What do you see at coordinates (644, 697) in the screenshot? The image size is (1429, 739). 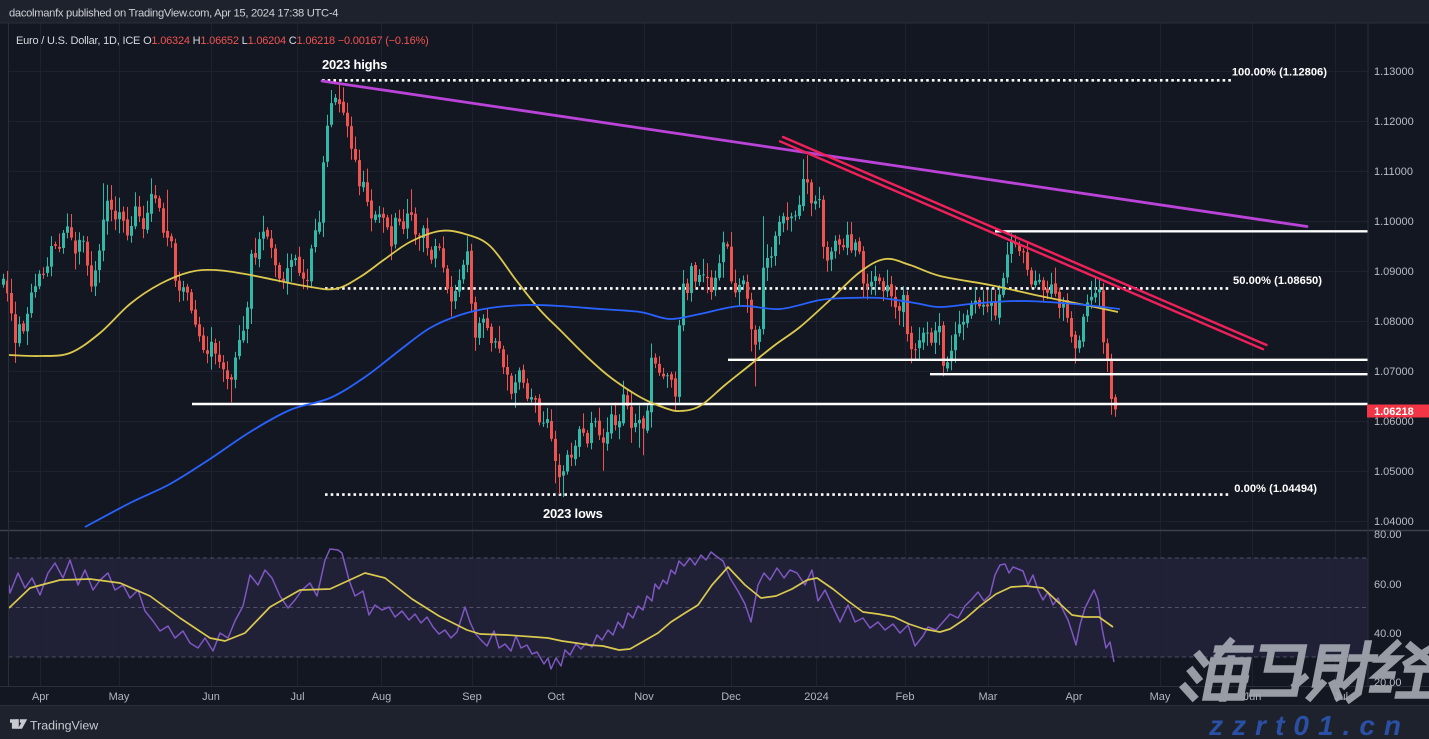 I see `svg-text: Nov` at bounding box center [644, 697].